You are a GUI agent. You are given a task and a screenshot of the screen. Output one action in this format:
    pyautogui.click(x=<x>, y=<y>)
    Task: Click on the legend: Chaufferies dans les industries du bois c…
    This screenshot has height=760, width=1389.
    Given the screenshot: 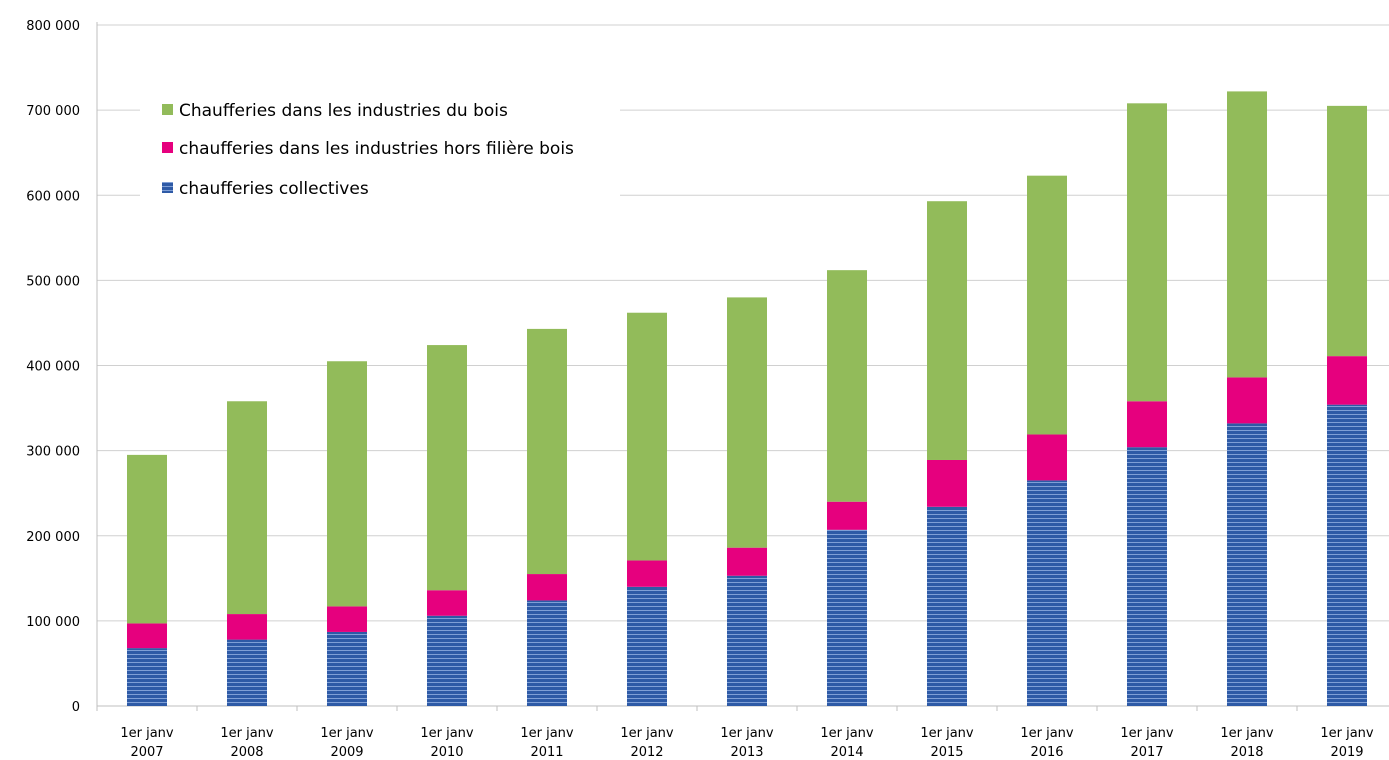 What is the action you would take?
    pyautogui.click(x=380, y=150)
    